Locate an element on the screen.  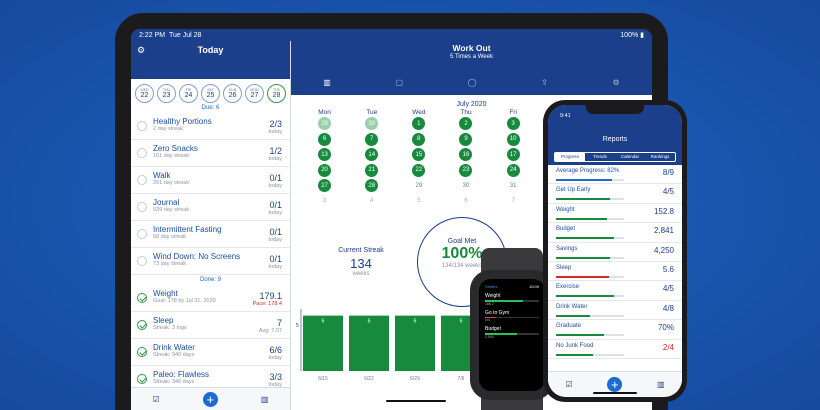
calendar-cell: 13 is located at coordinates (324, 155).